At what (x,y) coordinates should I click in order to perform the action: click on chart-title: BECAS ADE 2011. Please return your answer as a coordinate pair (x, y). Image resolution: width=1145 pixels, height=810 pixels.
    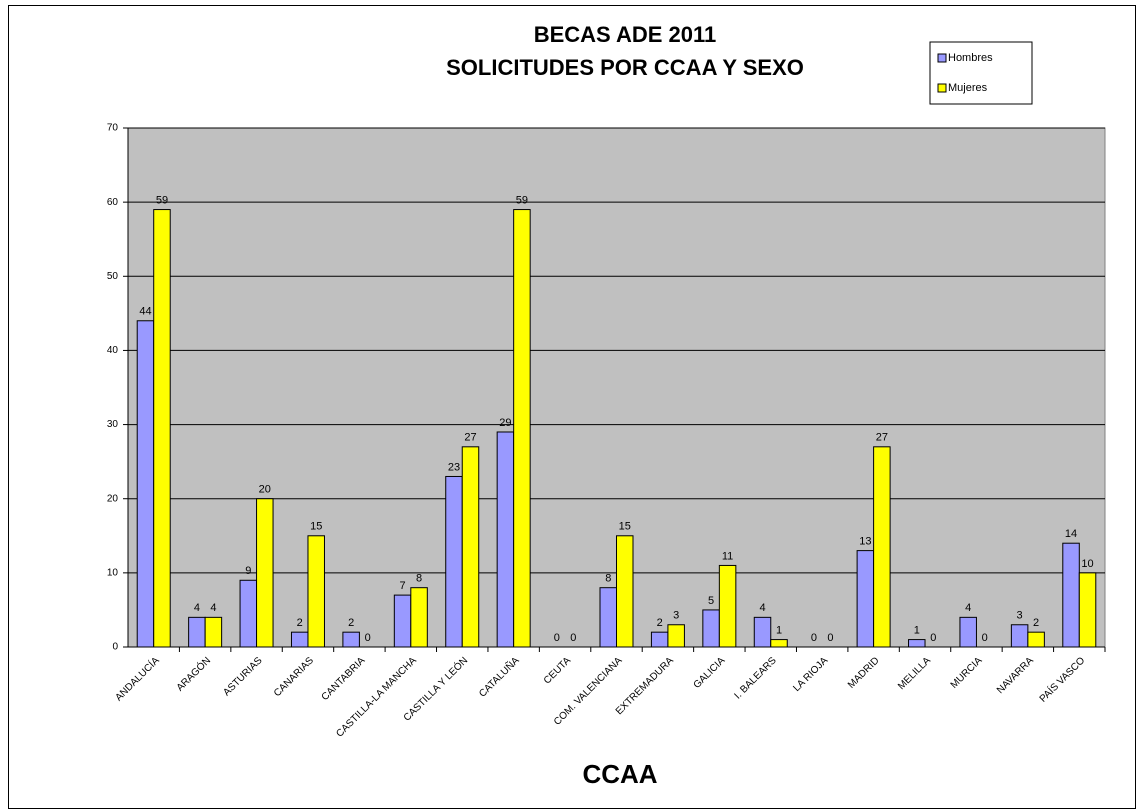
    Looking at the image, I should click on (625, 34).